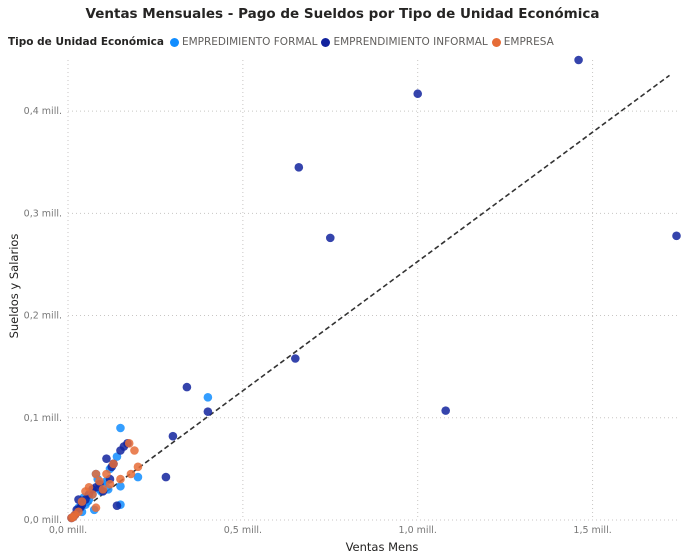 The image size is (685, 553). I want to click on legend-item-emprendimiento-informal: EMPRENDIMIENTO INFORMAL, so click(404, 42).